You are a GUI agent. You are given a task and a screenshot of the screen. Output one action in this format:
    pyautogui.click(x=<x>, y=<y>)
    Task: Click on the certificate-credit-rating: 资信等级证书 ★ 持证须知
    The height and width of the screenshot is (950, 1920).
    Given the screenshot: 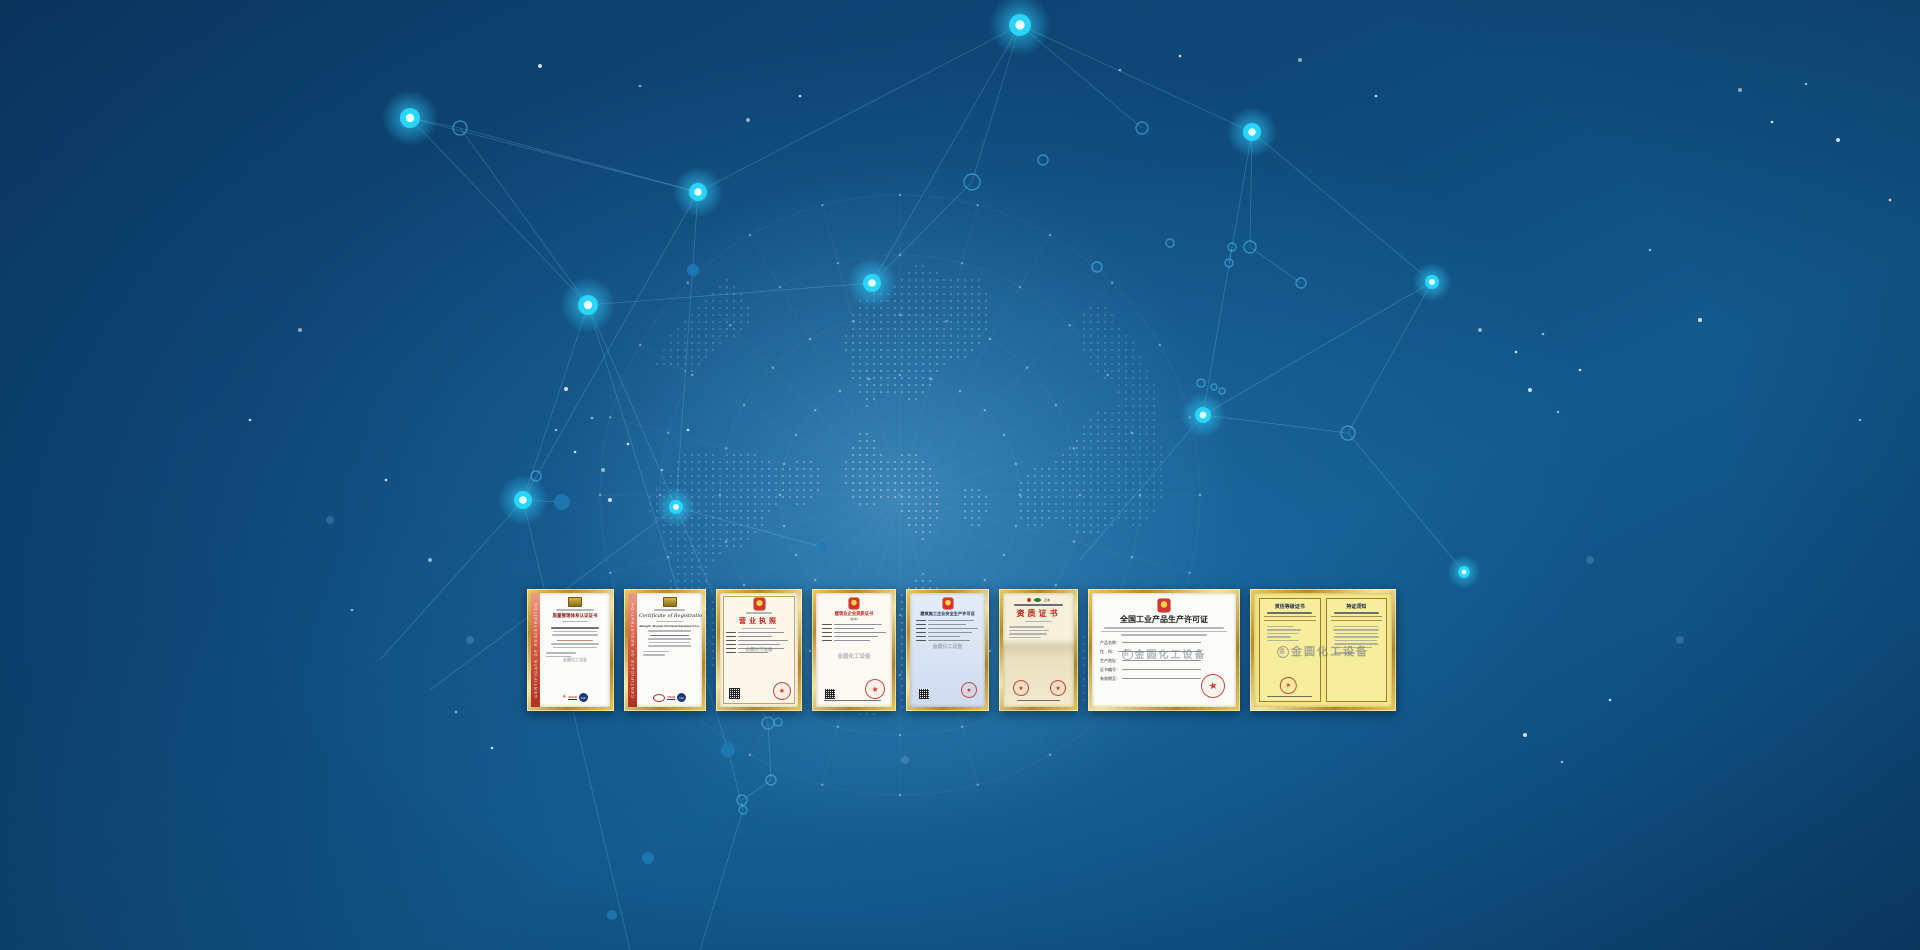 What is the action you would take?
    pyautogui.click(x=1323, y=650)
    